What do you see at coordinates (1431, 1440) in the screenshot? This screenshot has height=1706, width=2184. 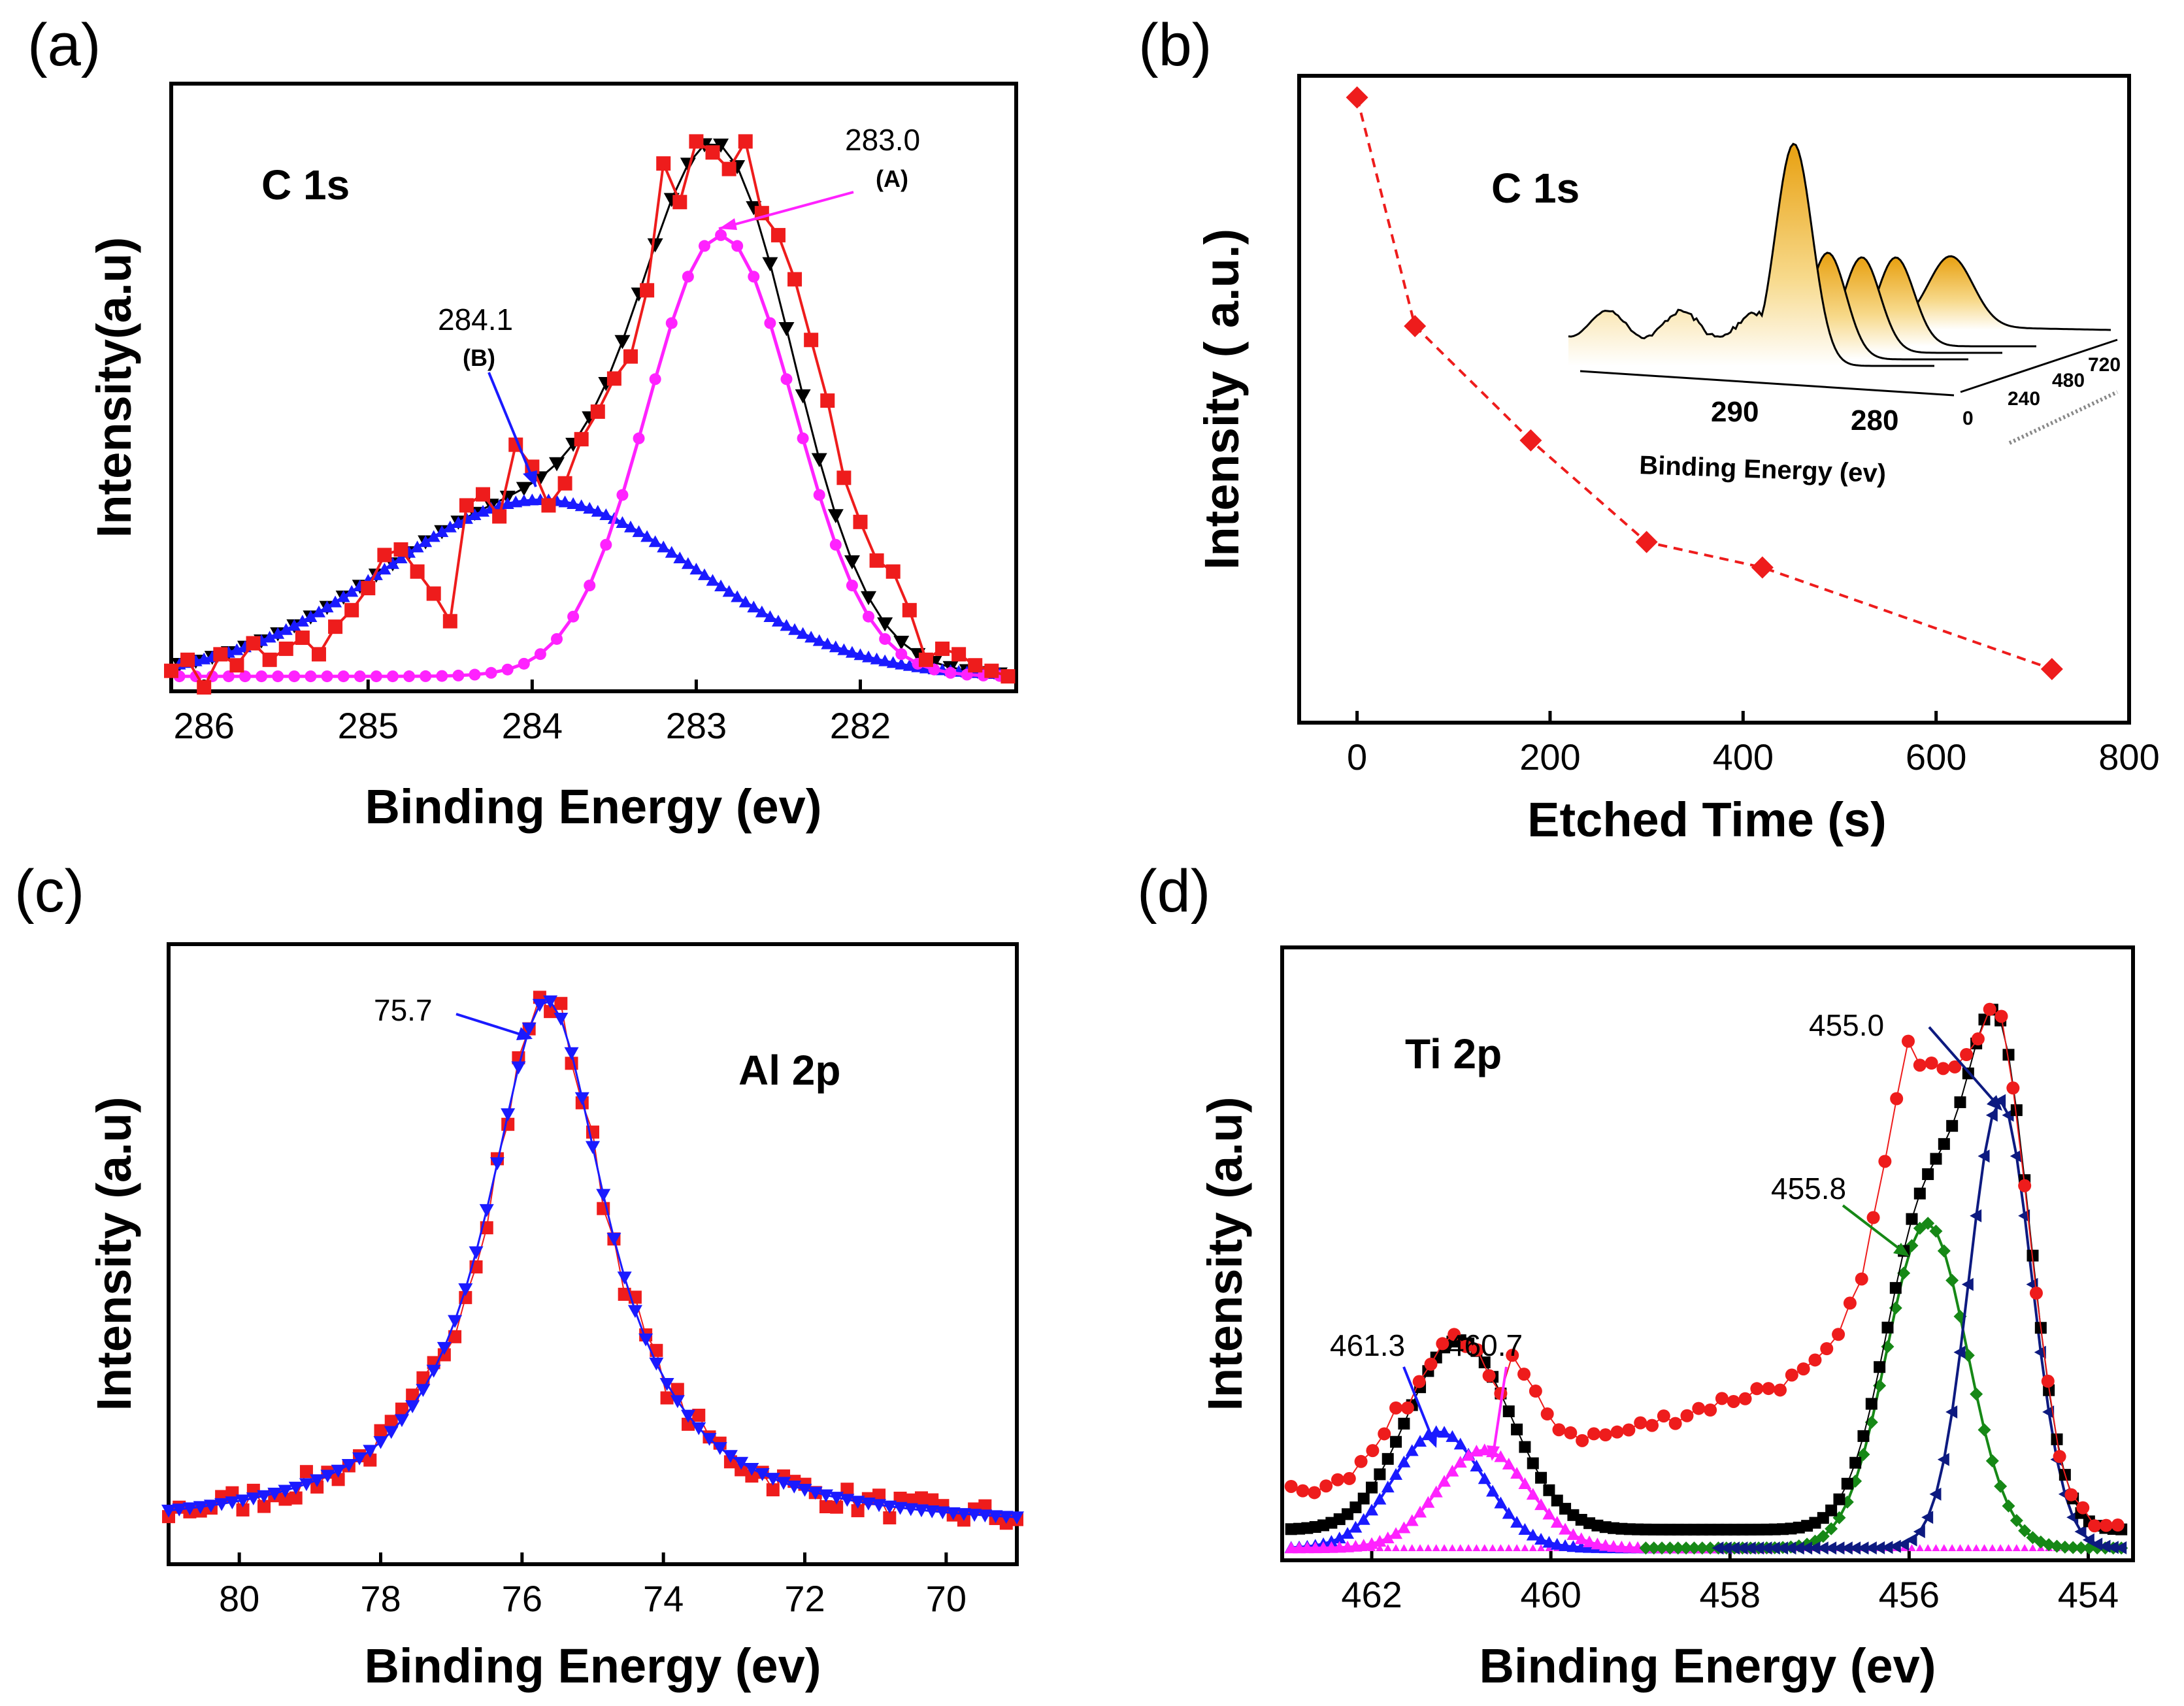 I see `ann-461-3-arrowhead` at bounding box center [1431, 1440].